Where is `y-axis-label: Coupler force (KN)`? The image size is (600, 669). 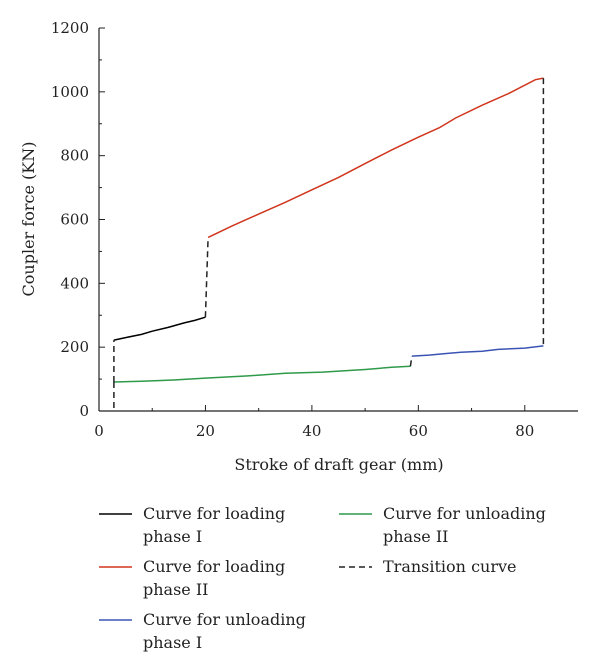 y-axis-label: Coupler force (KN) is located at coordinates (28, 219).